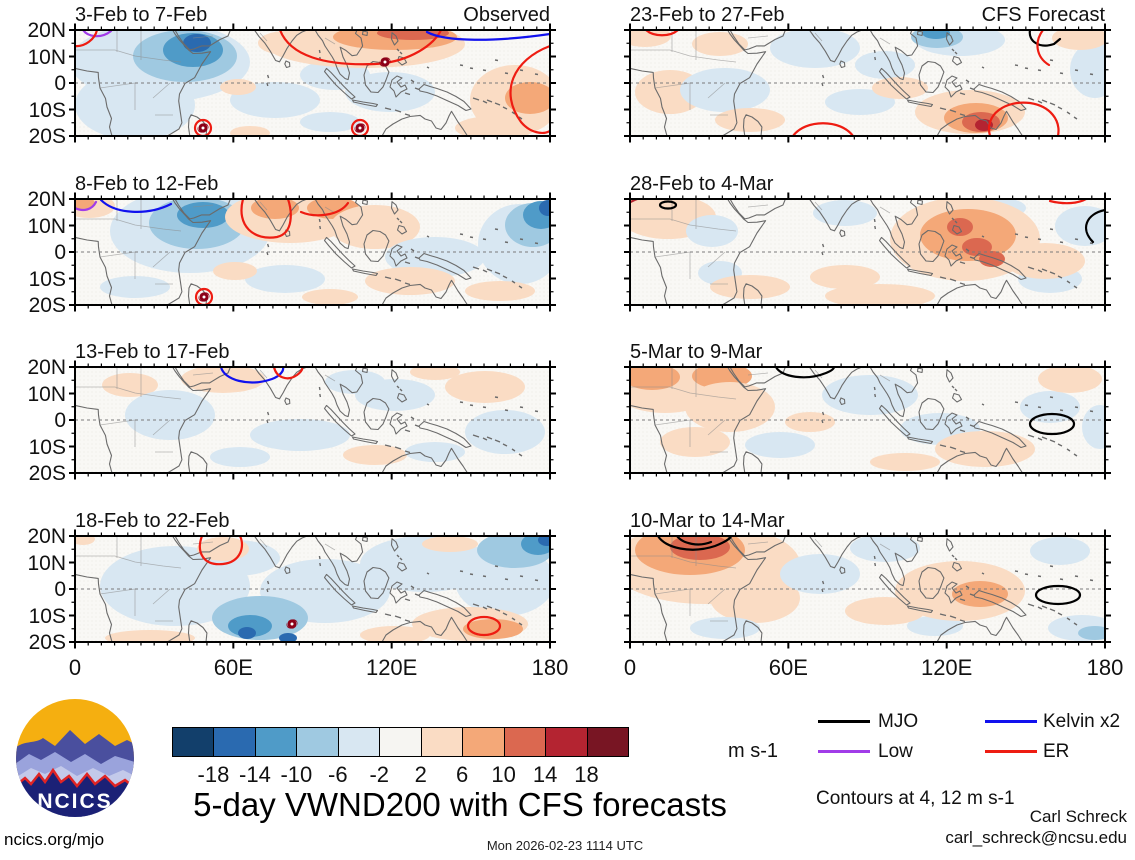 The width and height of the screenshot is (1135, 860). I want to click on logo-red-ridge-line, so click(75, 778).